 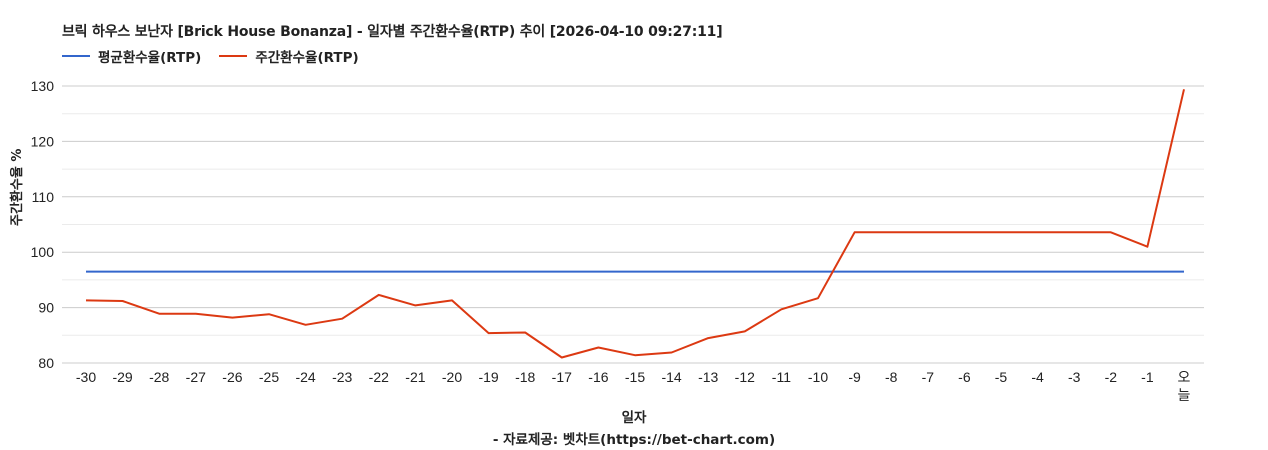 I want to click on y-tick-label: 110, so click(x=43, y=197).